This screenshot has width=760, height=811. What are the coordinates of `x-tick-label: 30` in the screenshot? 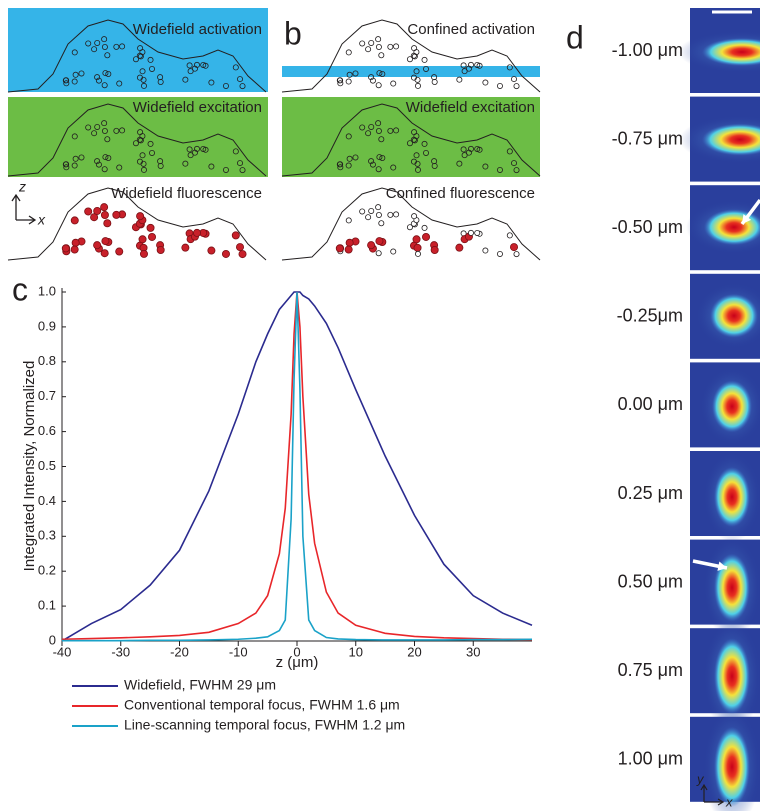 It's located at (473, 651).